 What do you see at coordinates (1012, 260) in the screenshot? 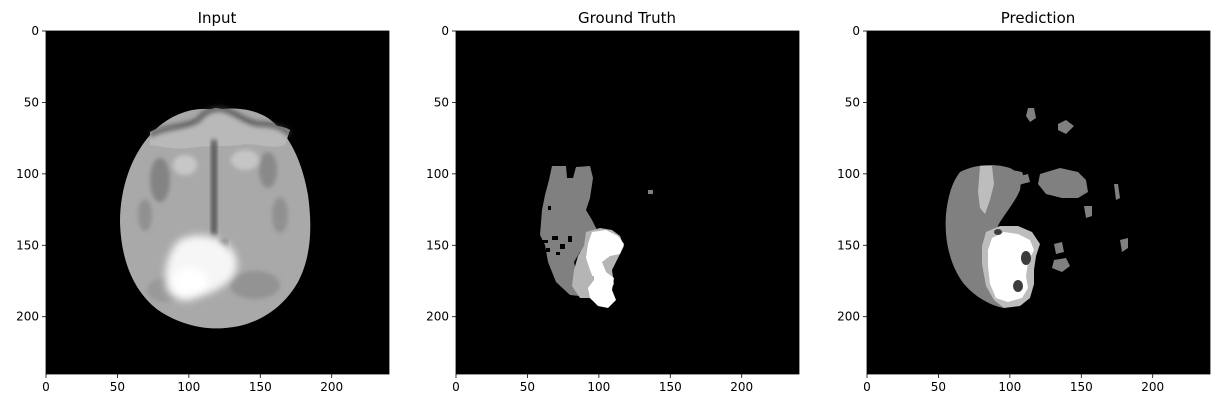
I see `label-dark-holes` at bounding box center [1012, 260].